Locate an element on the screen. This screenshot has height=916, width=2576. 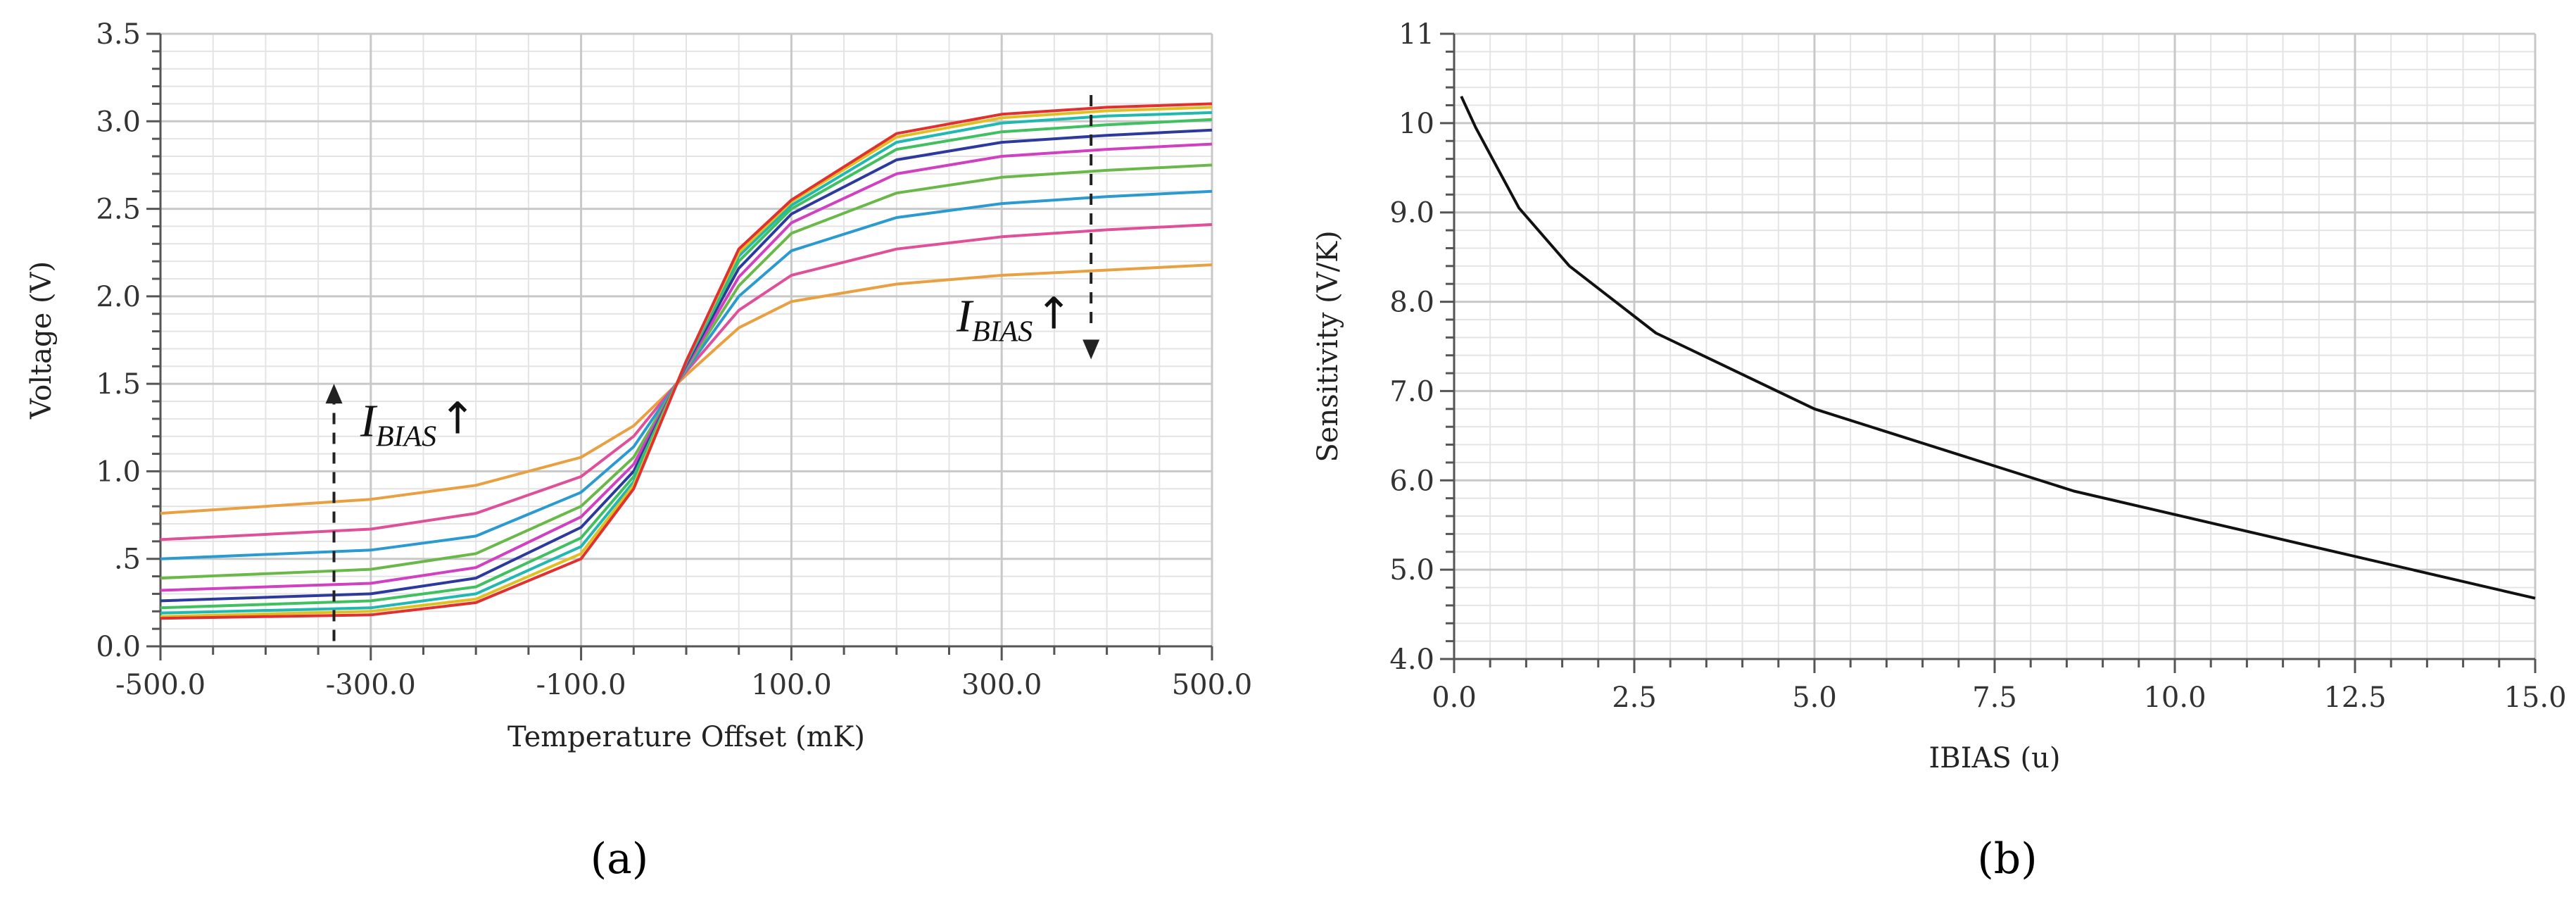
panel-label: (b) is located at coordinates (2007, 859).